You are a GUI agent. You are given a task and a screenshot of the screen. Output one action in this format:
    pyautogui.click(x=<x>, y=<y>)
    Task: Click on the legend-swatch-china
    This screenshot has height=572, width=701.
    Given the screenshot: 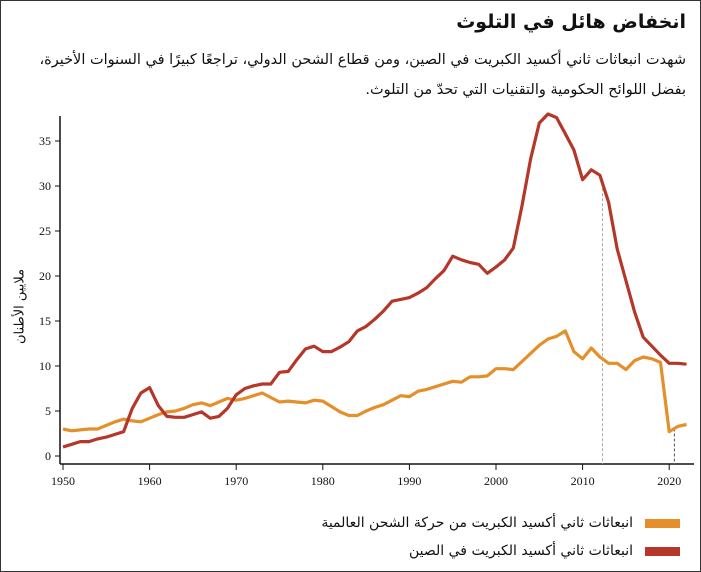 What is the action you would take?
    pyautogui.click(x=662, y=551)
    